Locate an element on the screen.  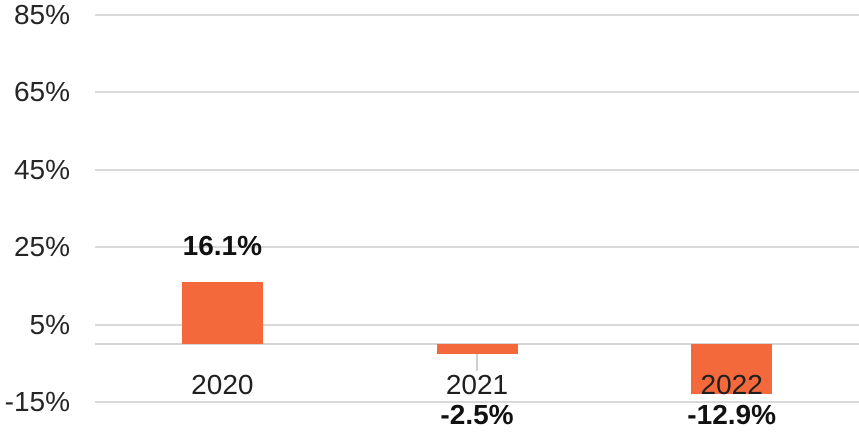
y-axis-tick-label: 5% is located at coordinates (49, 324).